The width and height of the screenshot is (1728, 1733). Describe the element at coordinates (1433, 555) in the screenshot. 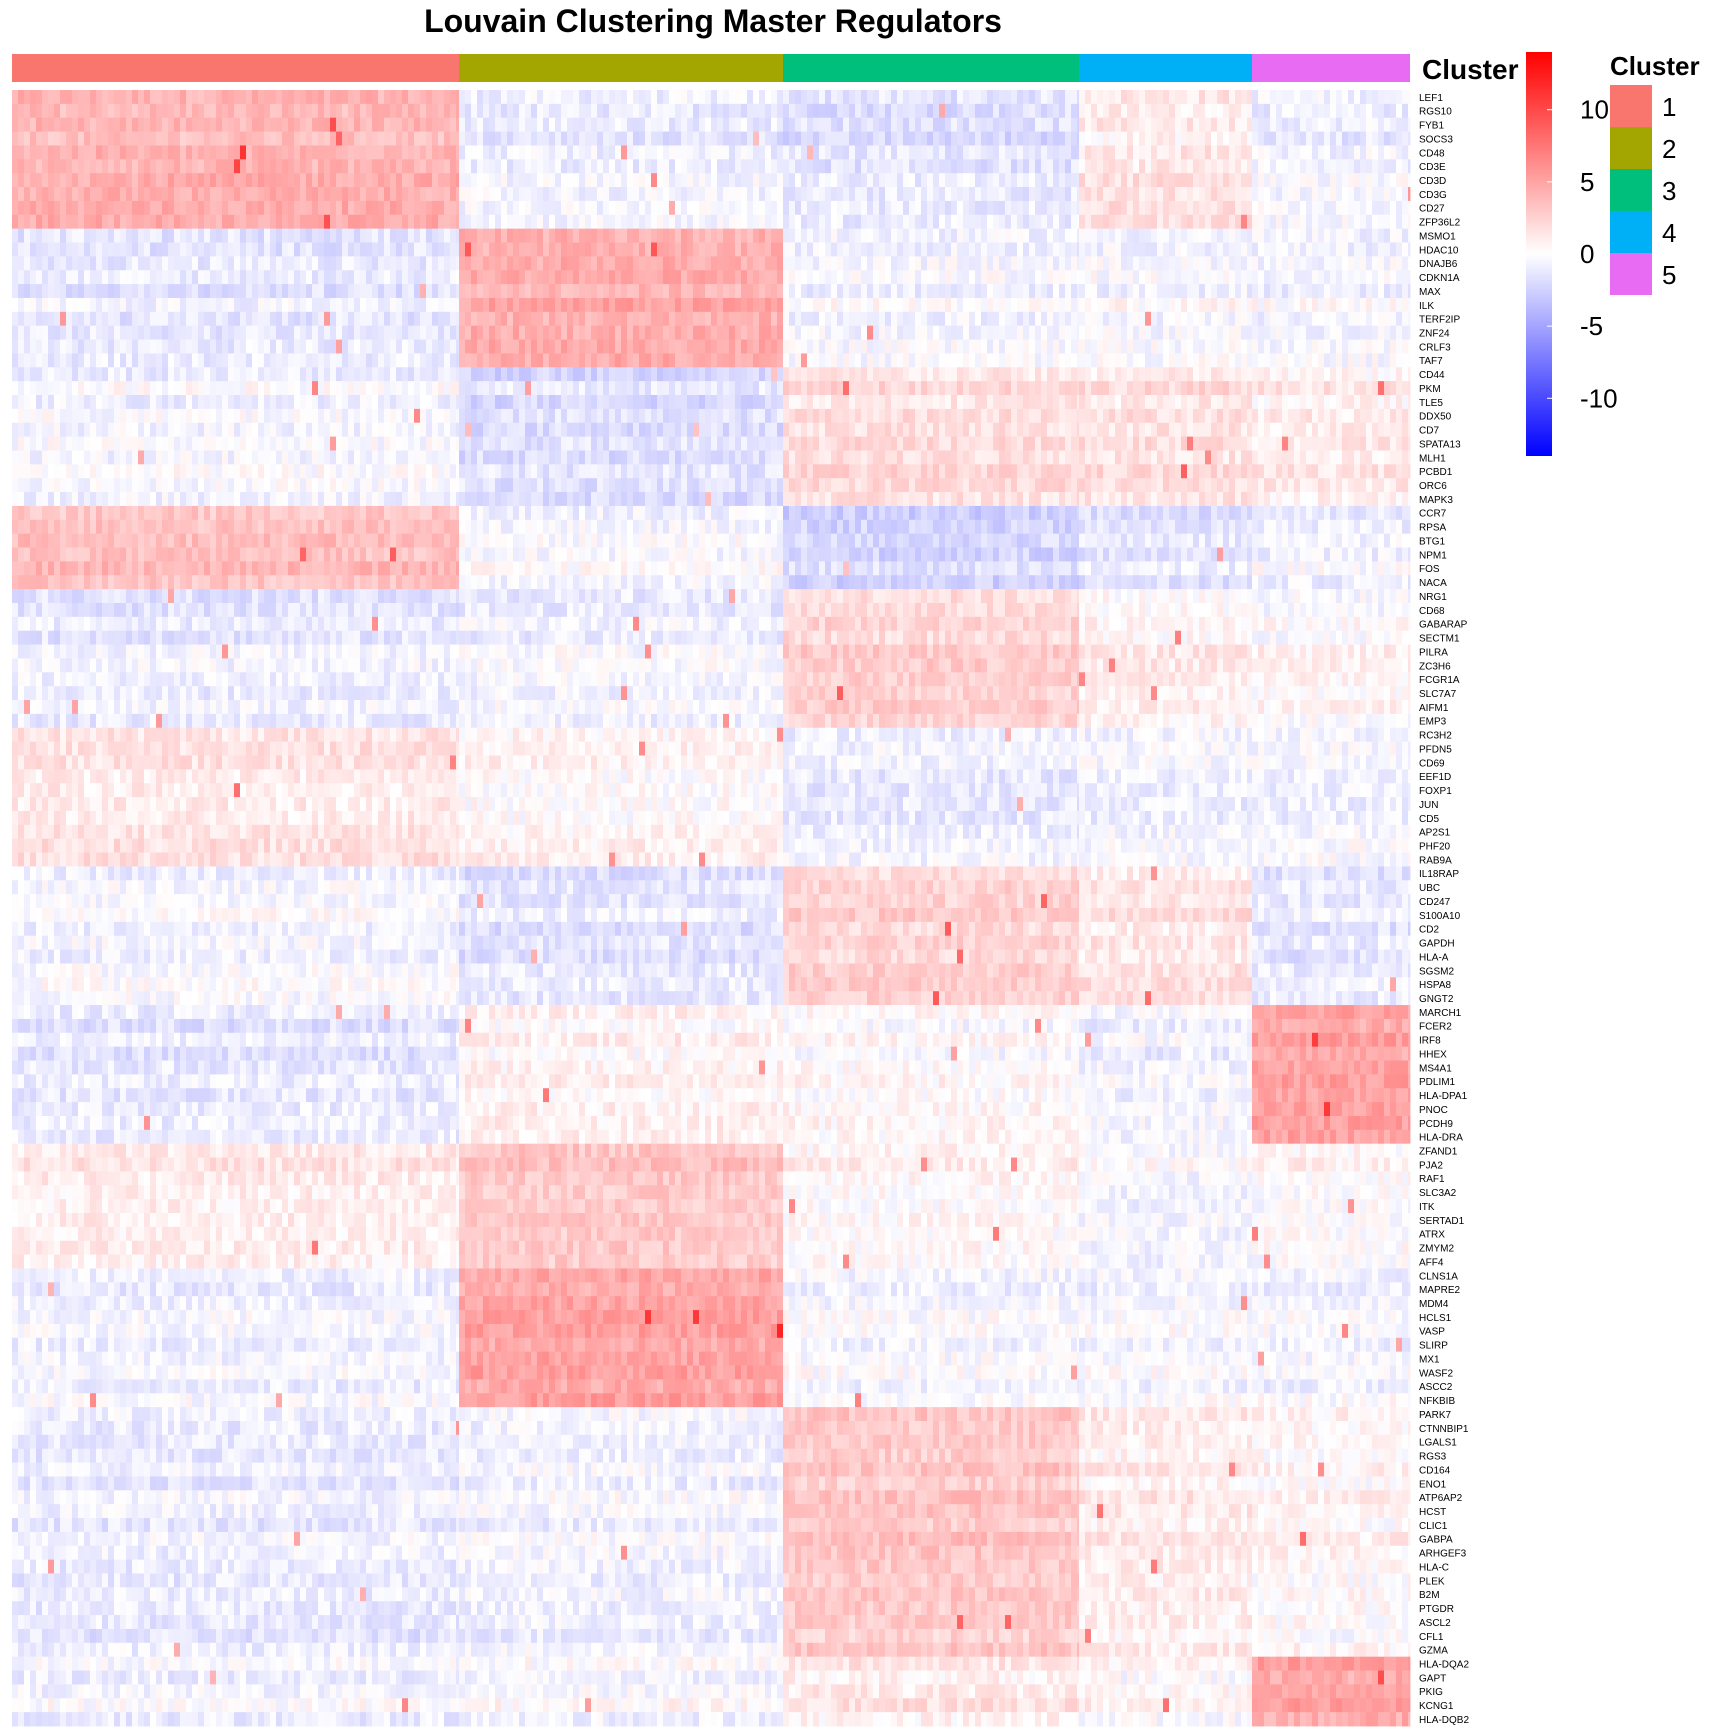

I see `gene-label: NPM1` at that location.